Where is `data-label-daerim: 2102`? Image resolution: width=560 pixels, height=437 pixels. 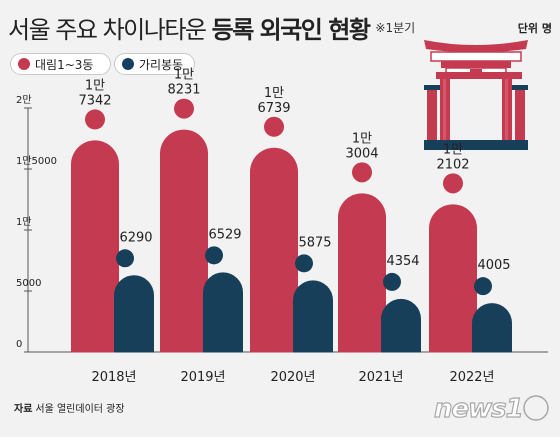
data-label-daerim: 2102 is located at coordinates (452, 164).